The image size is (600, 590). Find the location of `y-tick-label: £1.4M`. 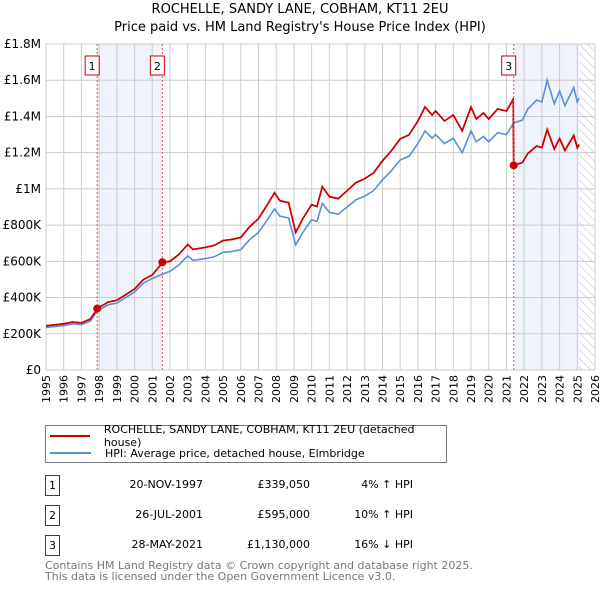

y-tick-label: £1.4M is located at coordinates (22, 116).